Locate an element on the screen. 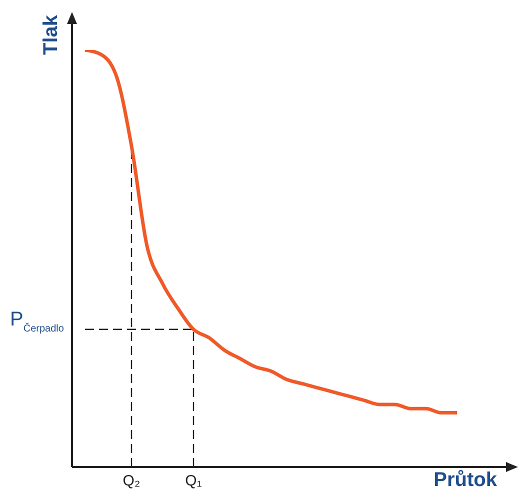 This screenshot has height=497, width=521. x-axis-title: Průtok is located at coordinates (465, 480).